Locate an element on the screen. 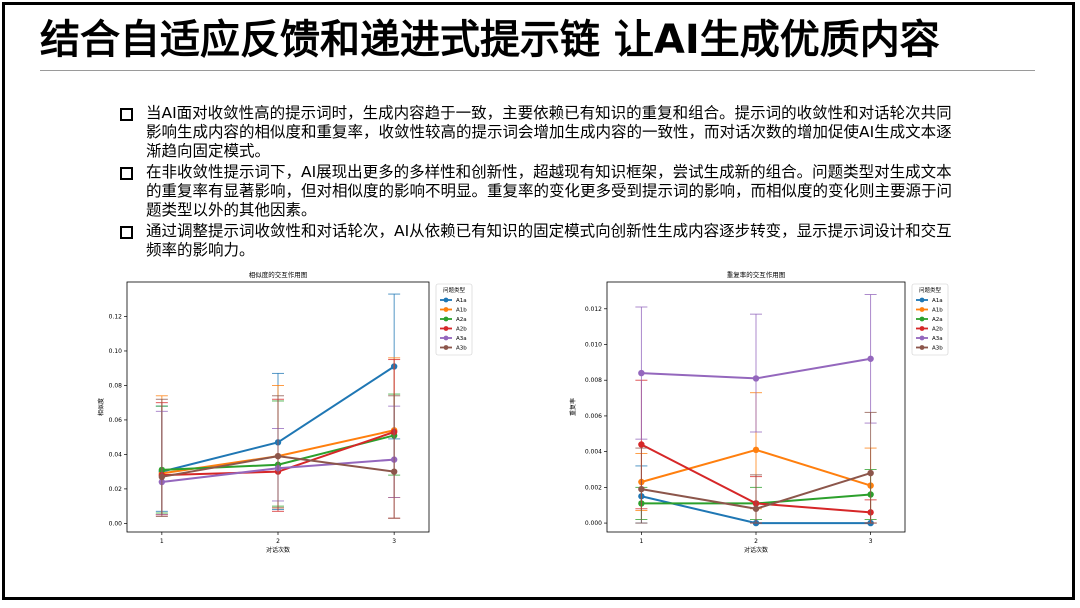 The width and height of the screenshot is (1080, 608). y-tick-label: 0.004 is located at coordinates (593, 452).